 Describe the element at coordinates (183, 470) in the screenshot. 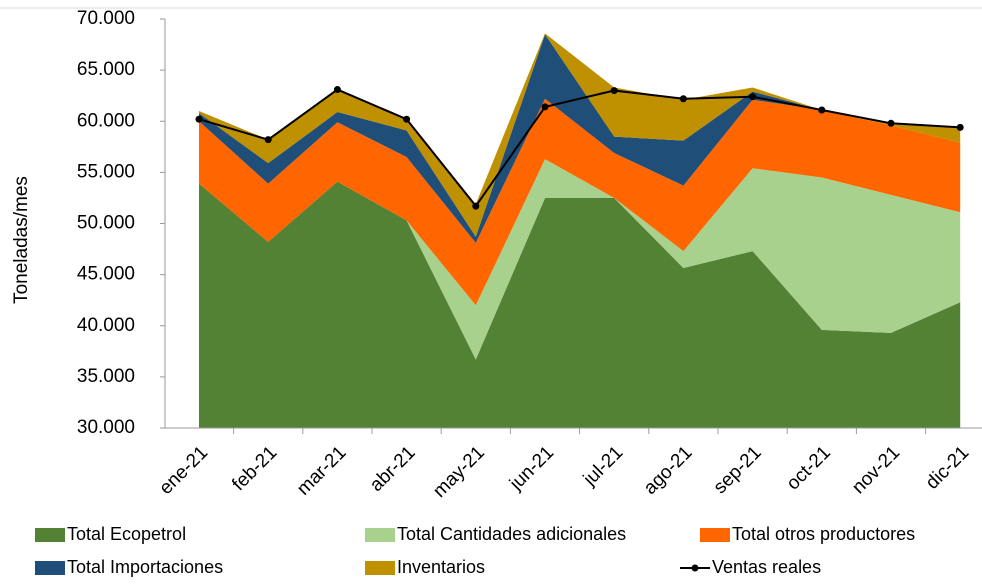

I see `x-tick-label: ene-21` at that location.